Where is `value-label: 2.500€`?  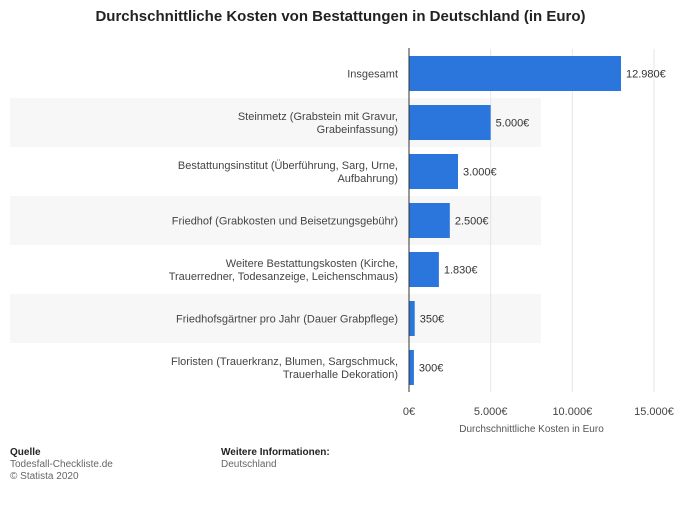
value-label: 2.500€ is located at coordinates (472, 222).